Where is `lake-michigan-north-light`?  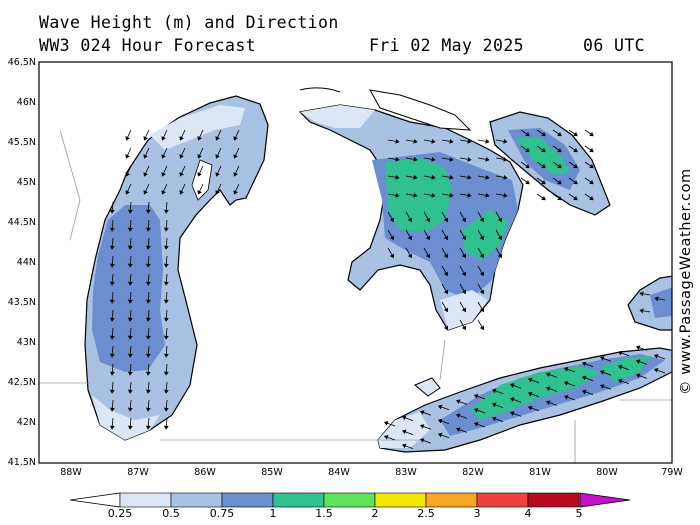 lake-michigan-north-light is located at coordinates (197, 127).